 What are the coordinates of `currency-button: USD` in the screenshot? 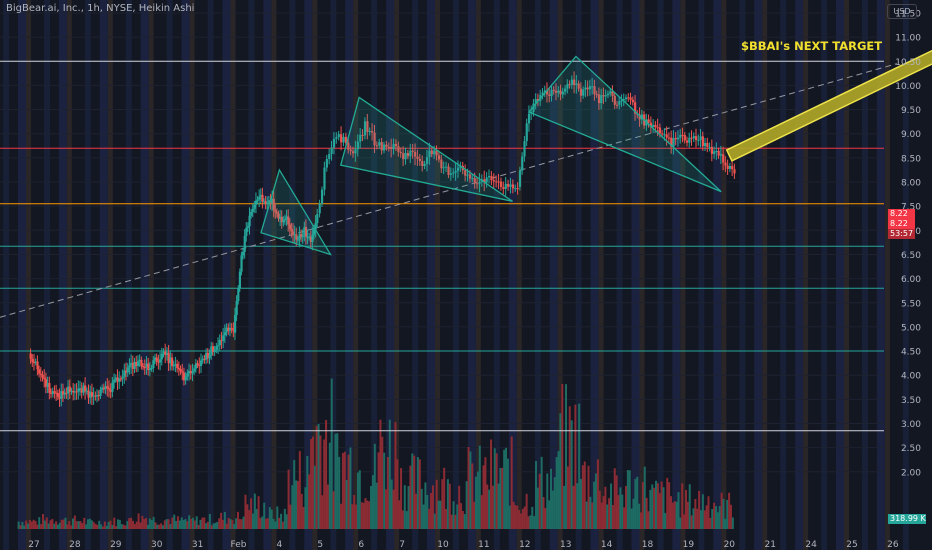 It's located at (902, 11).